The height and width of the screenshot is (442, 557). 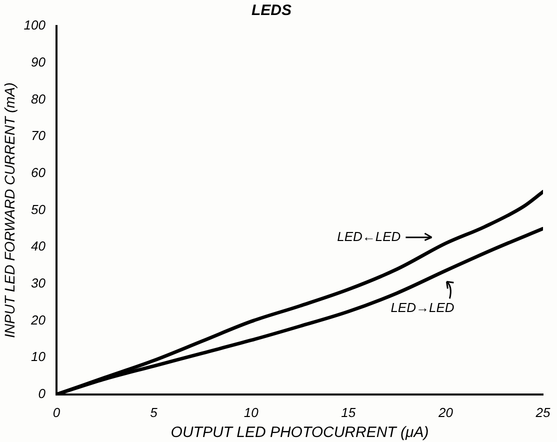 I want to click on legend-label: LED←LED, so click(x=369, y=236).